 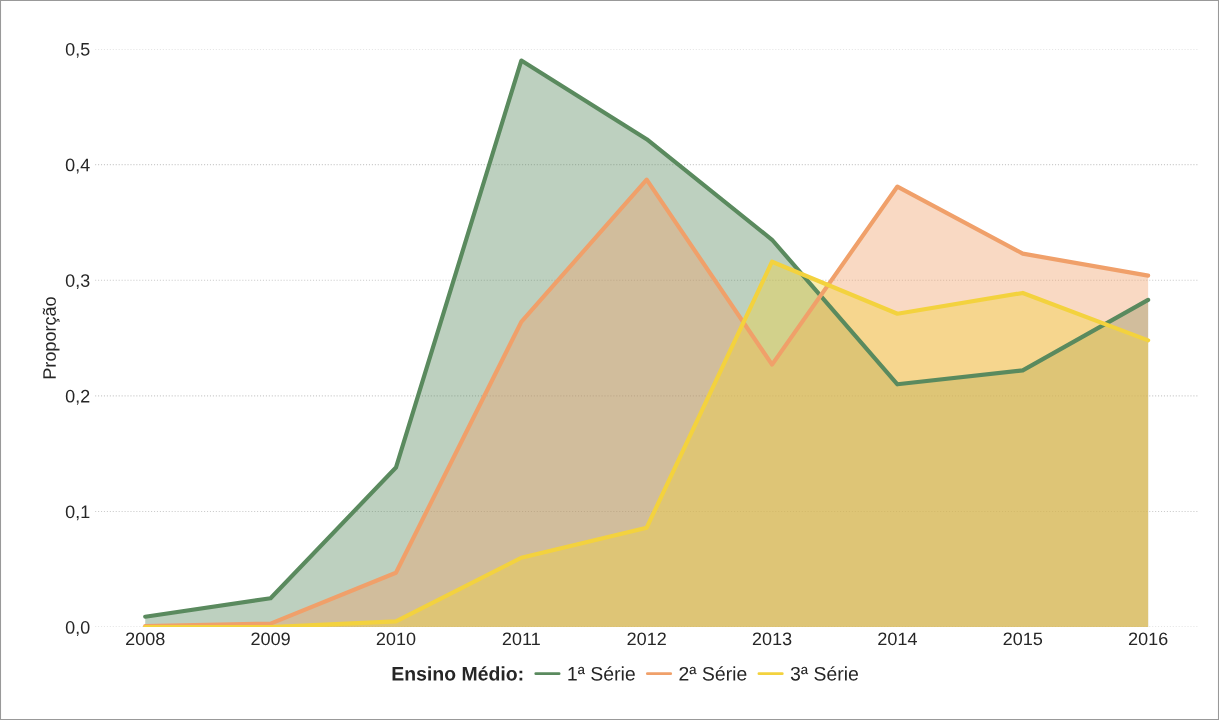 I want to click on legend-label: 1ª Série, so click(x=601, y=673).